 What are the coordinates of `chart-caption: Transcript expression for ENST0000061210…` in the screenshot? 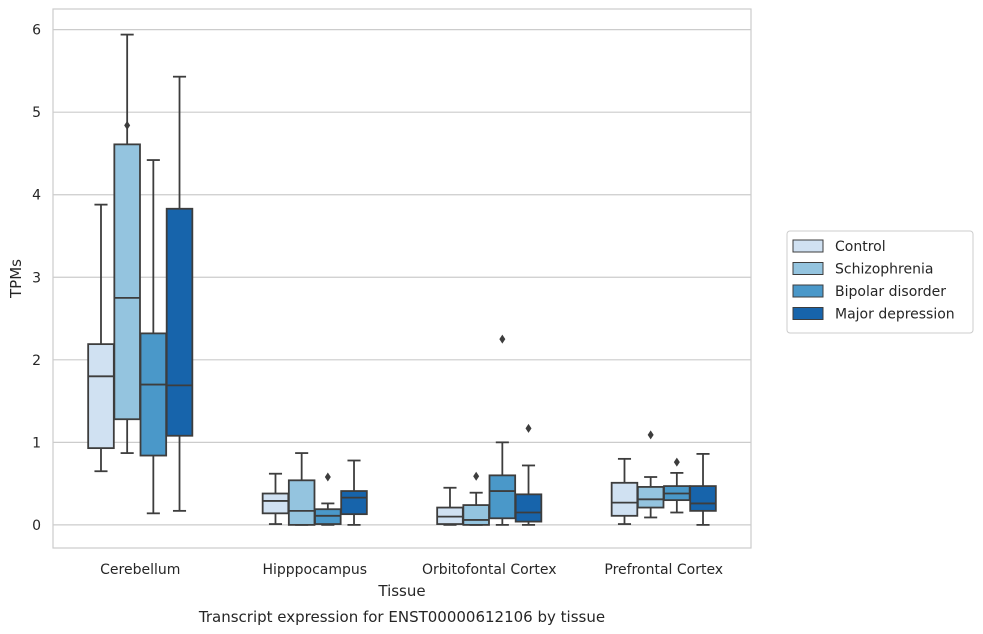 It's located at (401, 617).